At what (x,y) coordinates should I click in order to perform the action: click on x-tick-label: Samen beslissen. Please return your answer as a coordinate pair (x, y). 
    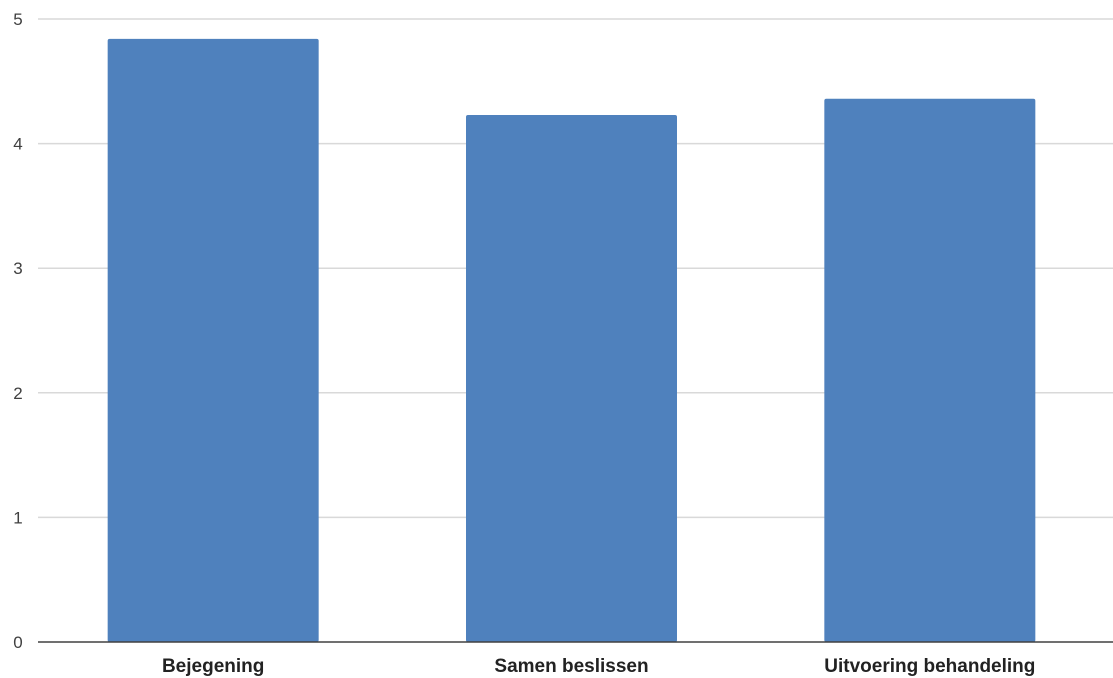
    Looking at the image, I should click on (571, 666).